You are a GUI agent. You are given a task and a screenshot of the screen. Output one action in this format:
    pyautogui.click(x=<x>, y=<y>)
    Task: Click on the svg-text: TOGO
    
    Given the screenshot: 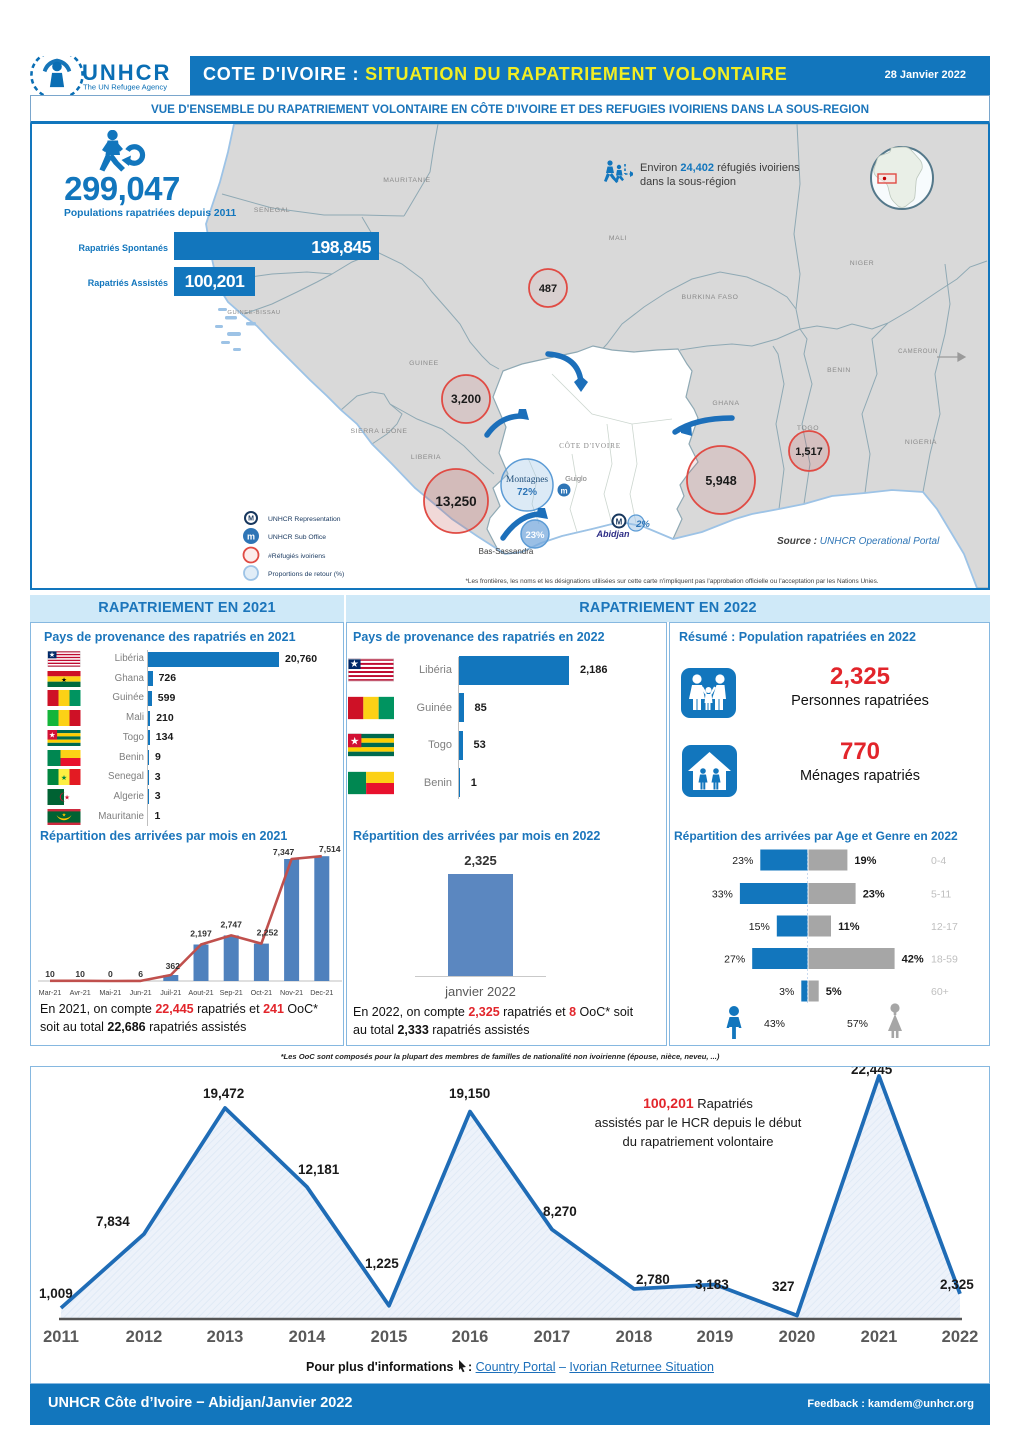 What is the action you would take?
    pyautogui.click(x=808, y=428)
    